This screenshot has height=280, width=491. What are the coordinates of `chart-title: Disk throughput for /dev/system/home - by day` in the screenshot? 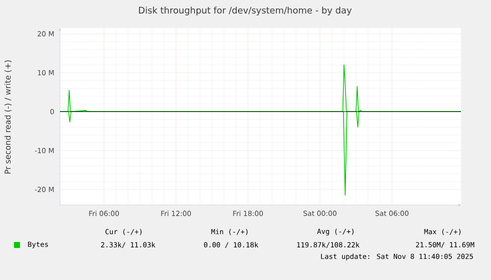 It's located at (245, 11).